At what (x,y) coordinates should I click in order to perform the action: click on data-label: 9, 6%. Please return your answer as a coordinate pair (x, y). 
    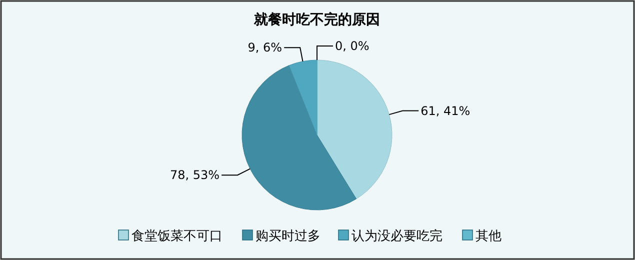
    Looking at the image, I should click on (265, 47).